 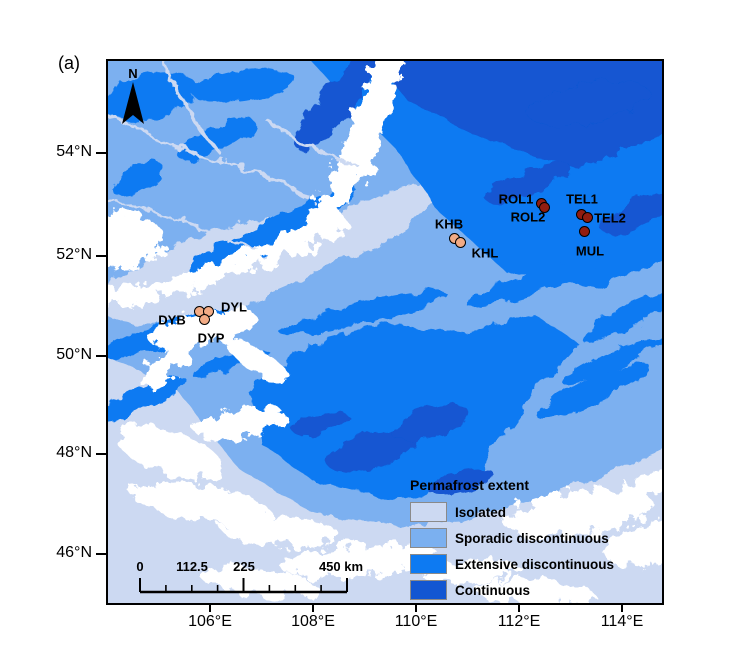 I want to click on legend-row: Sporadic discontinuous, so click(x=512, y=538).